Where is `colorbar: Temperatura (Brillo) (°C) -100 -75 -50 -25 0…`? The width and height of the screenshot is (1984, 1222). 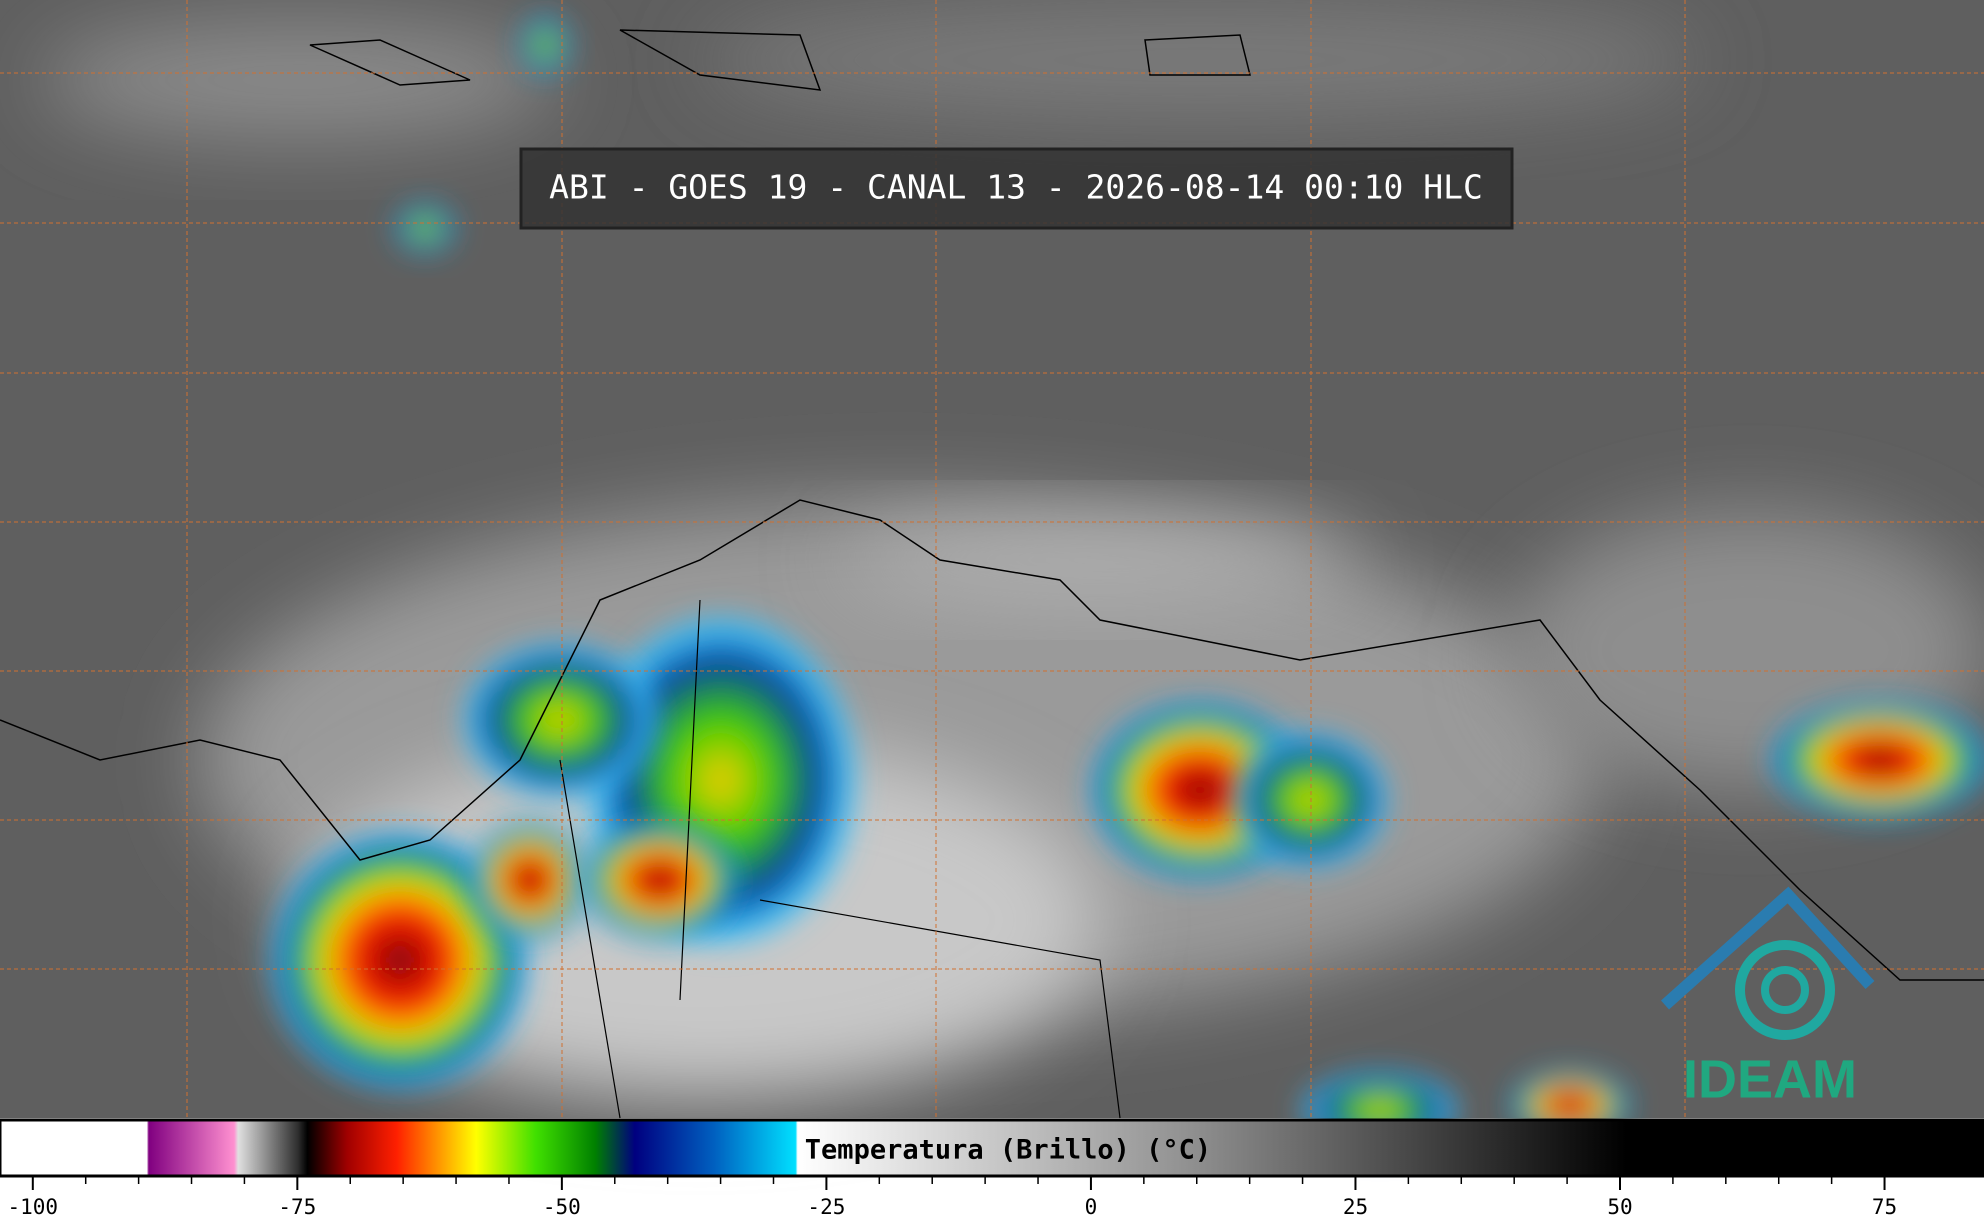
colorbar: Temperatura (Brillo) (°C) -100 -75 -50 -25 0… is located at coordinates (992, 1168).